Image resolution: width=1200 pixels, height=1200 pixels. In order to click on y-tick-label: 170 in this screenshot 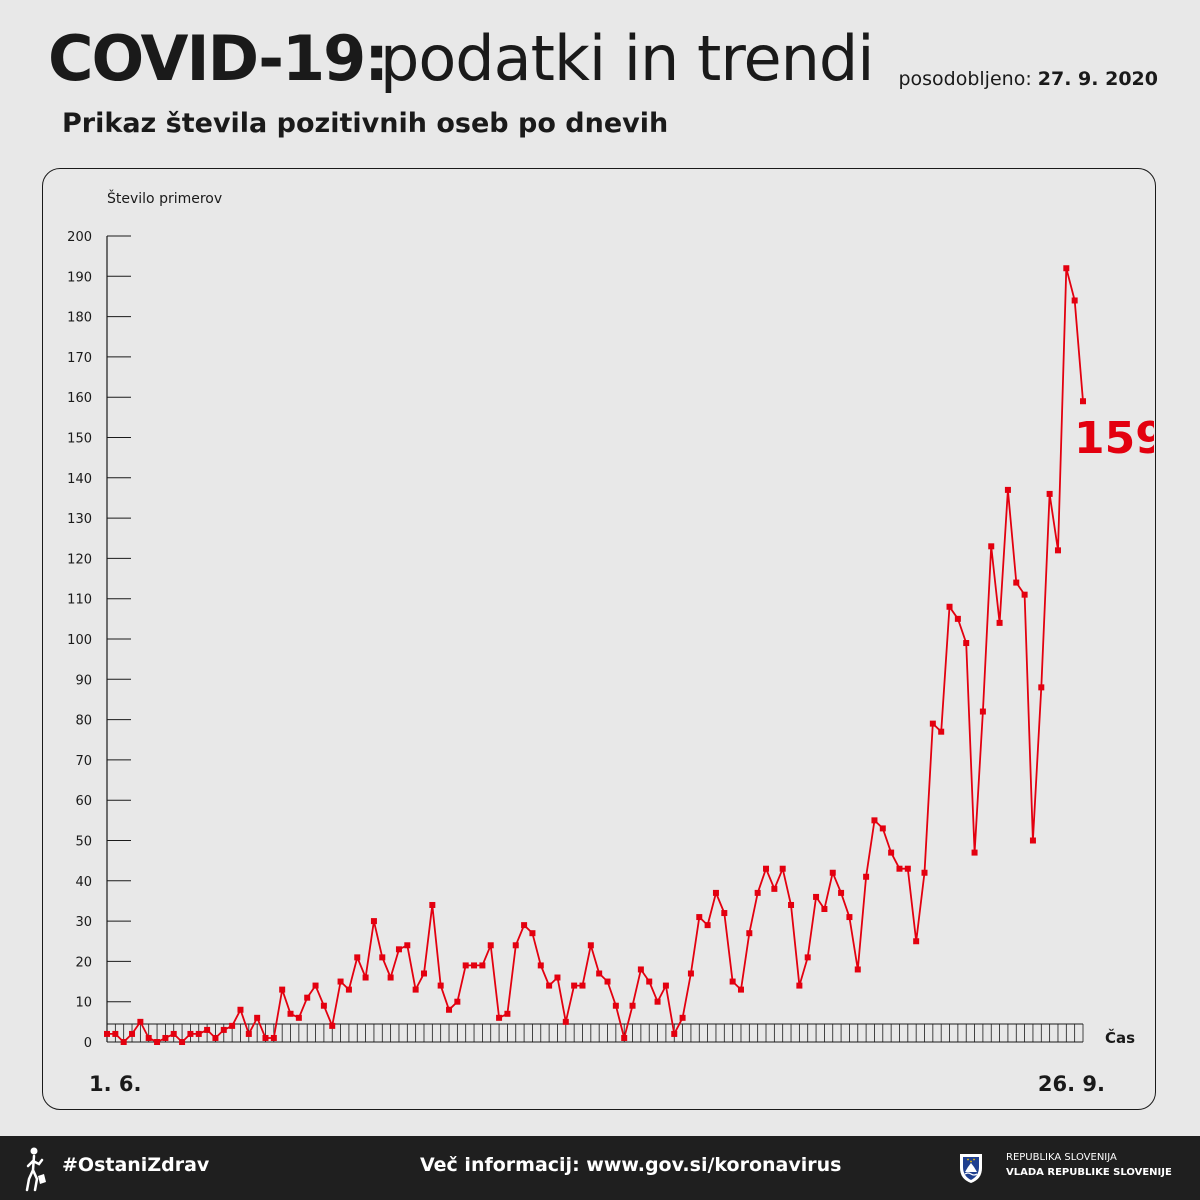, I will do `click(79, 358)`.